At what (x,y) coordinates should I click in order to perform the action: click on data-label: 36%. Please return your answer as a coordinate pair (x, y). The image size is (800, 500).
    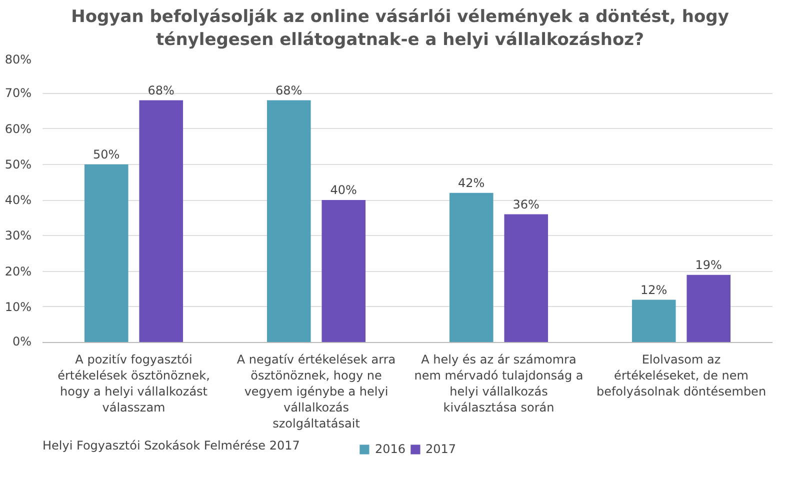
    Looking at the image, I should click on (526, 204).